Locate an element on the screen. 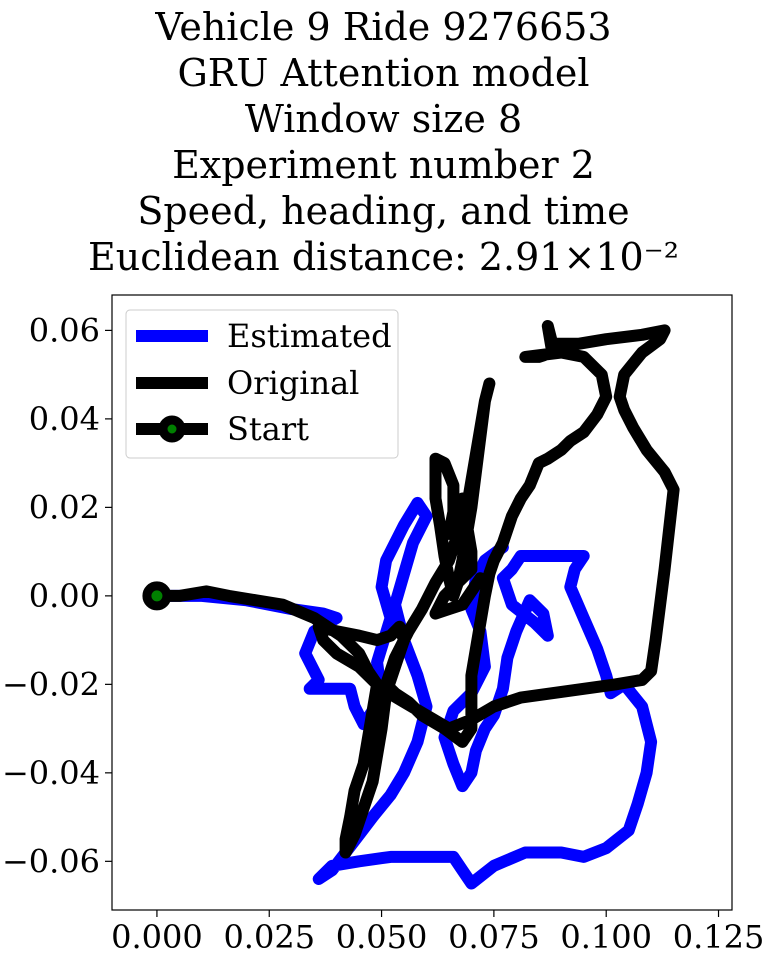 This screenshot has width=767, height=957. legend-box is located at coordinates (262, 384).